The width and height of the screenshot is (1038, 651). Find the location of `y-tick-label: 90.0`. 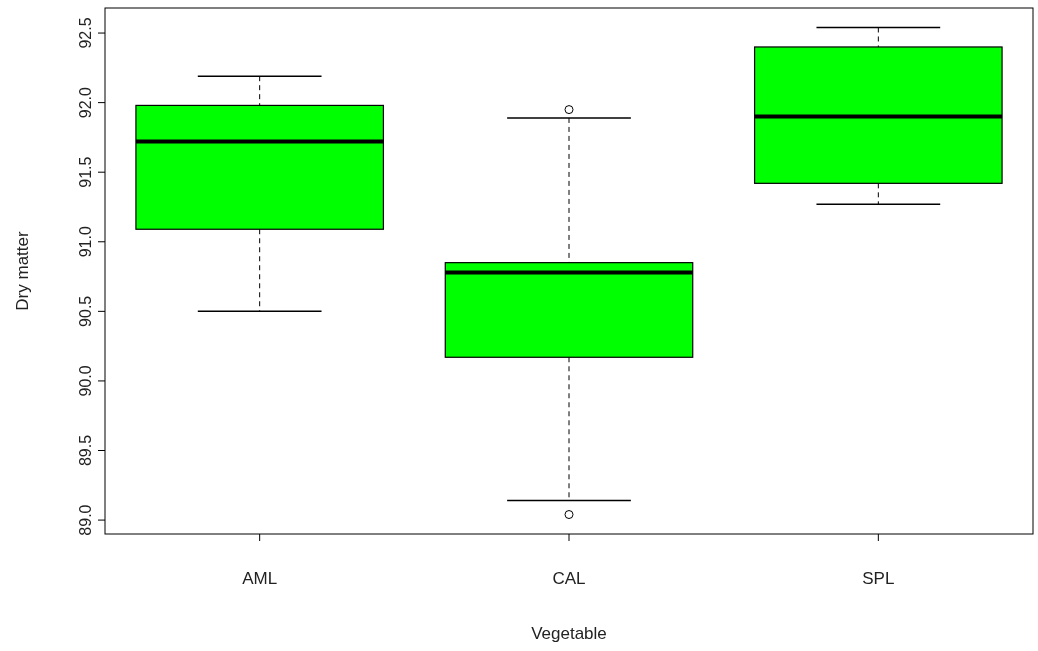

y-tick-label: 90.0 is located at coordinates (85, 381).